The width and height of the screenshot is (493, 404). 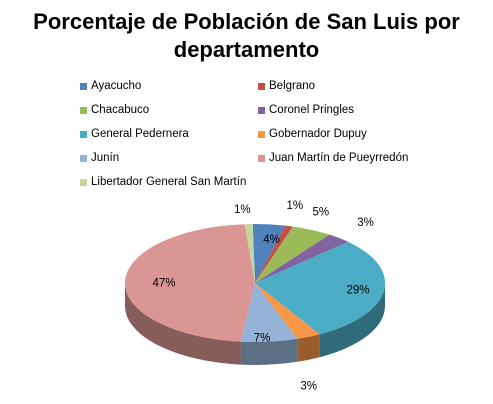 What do you see at coordinates (308, 348) in the screenshot?
I see `pie-side-gobernador-dupuy` at bounding box center [308, 348].